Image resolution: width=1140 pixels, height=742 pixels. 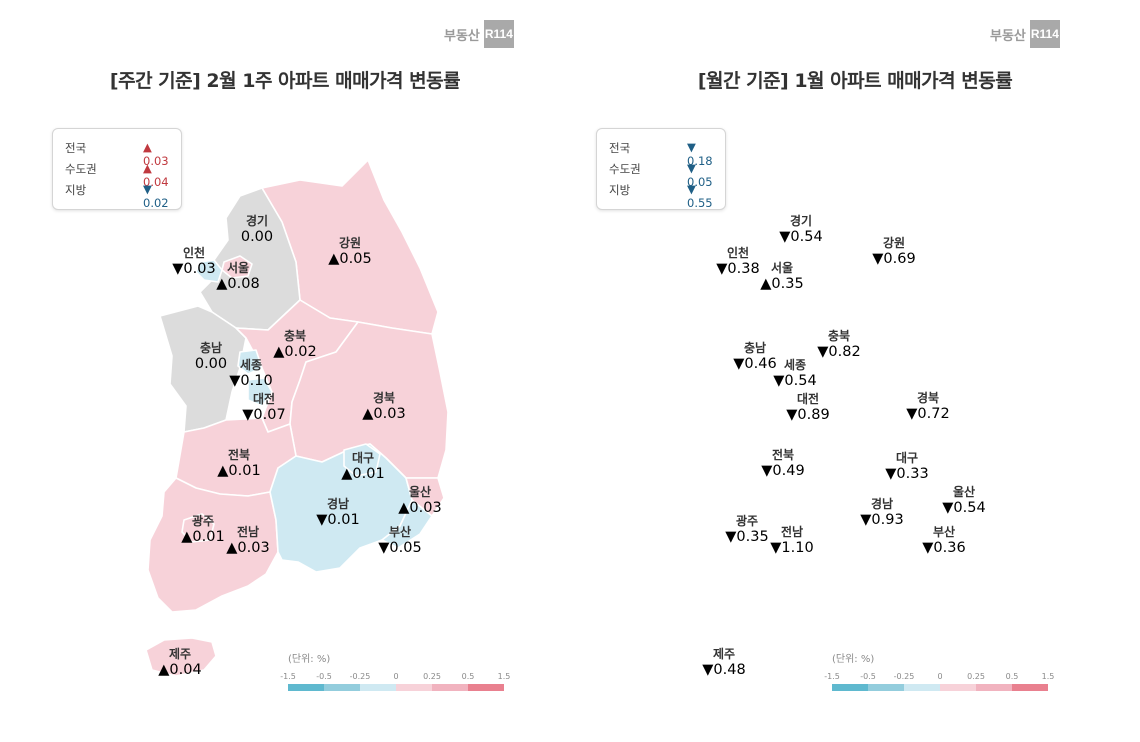 I want to click on region-label-incheon: 인천 ▼0.38, so click(x=738, y=261).